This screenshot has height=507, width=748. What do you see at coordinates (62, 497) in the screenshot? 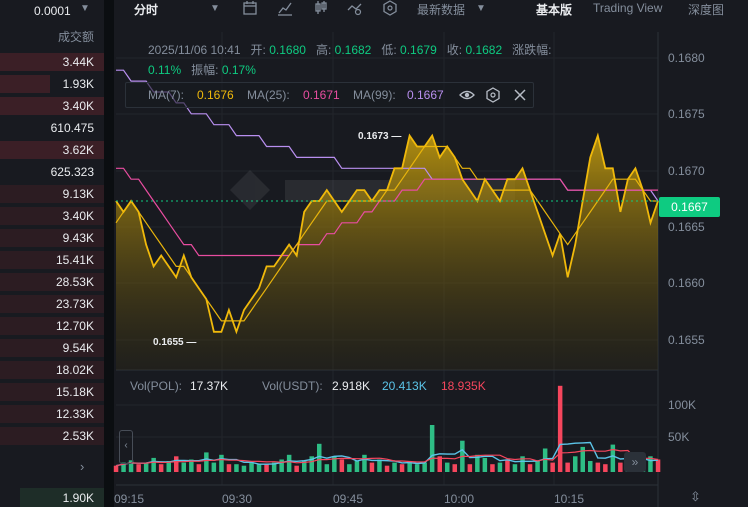
I see `last-trade-row: 1.90K` at bounding box center [62, 497].